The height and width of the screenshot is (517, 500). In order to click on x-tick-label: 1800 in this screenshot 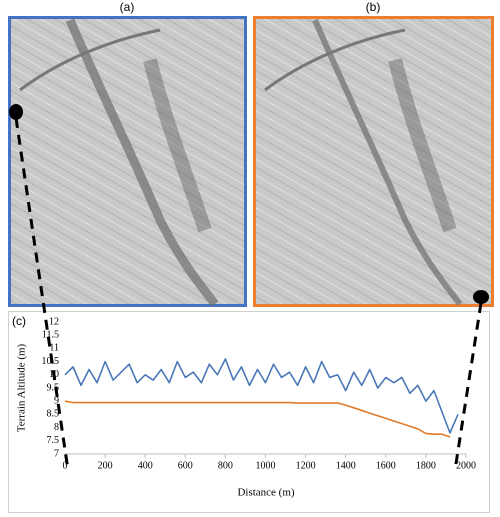, I will do `click(426, 465)`.